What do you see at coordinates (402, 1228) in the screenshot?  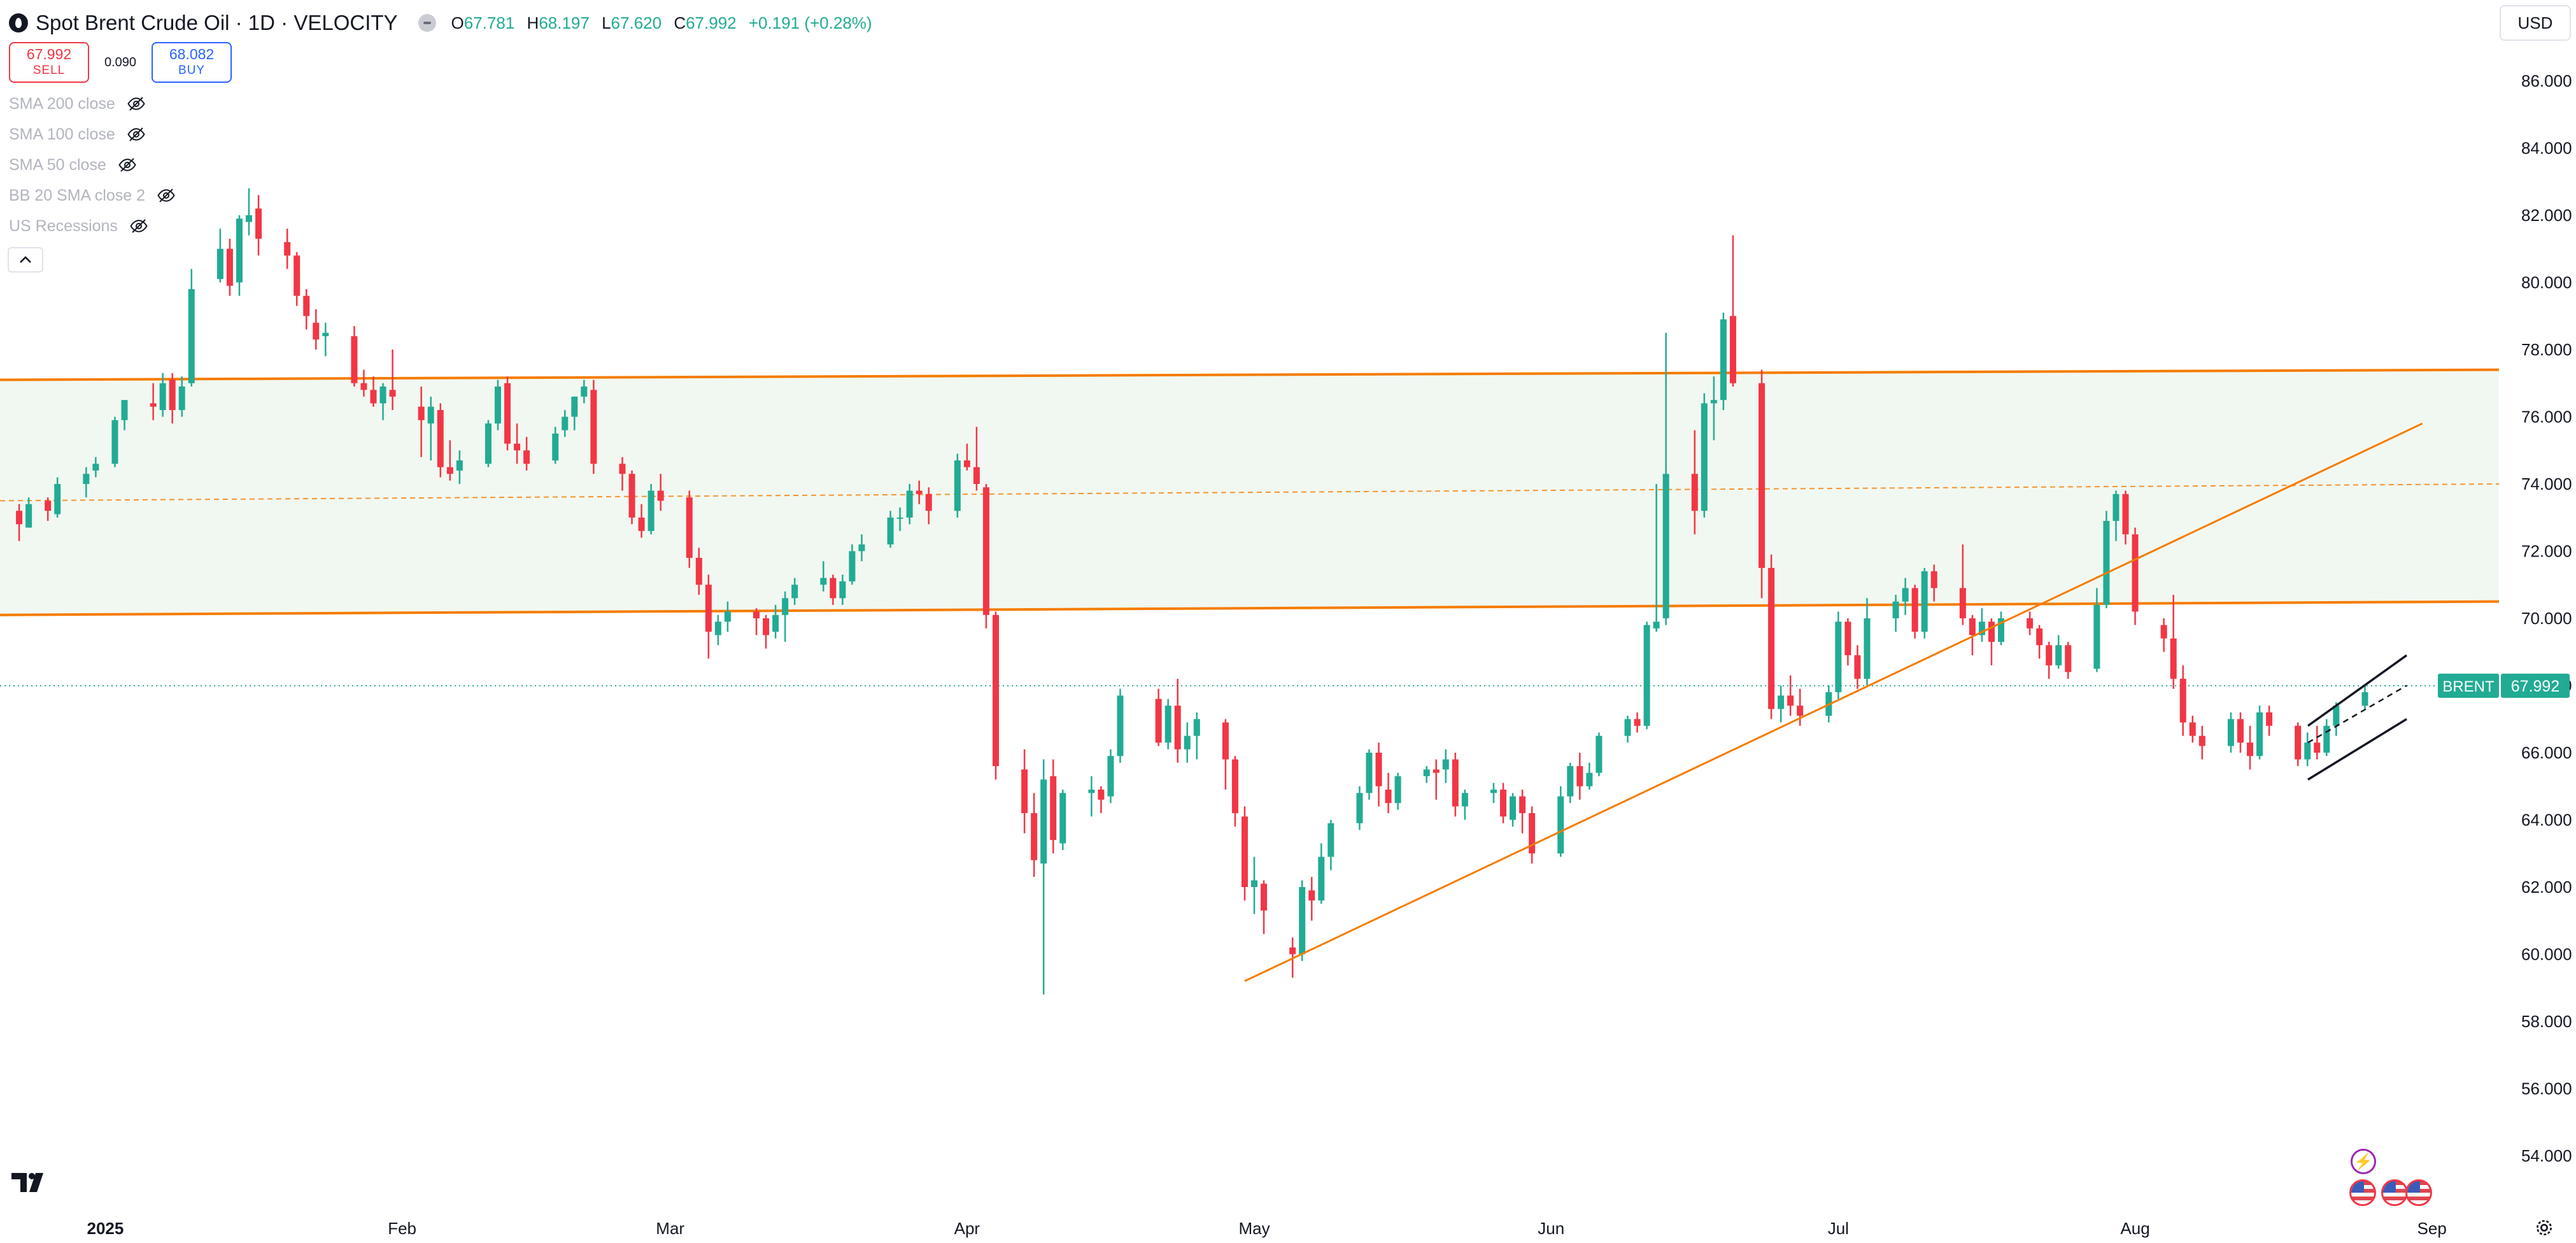 I see `x-tick-label: Feb` at bounding box center [402, 1228].